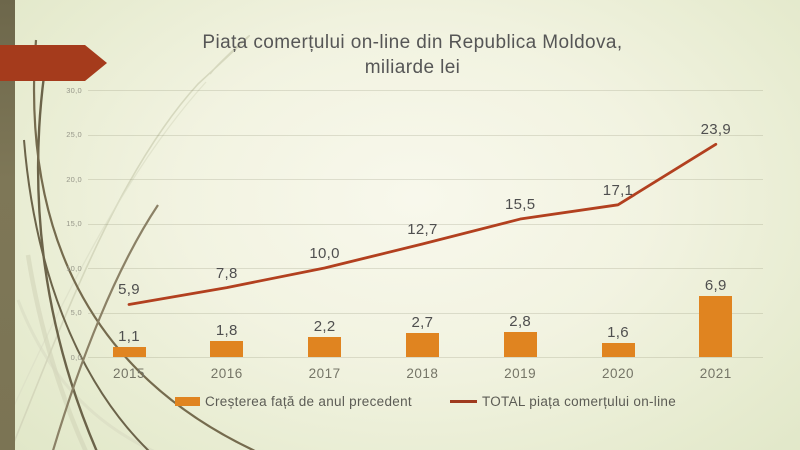 This screenshot has width=800, height=450. What do you see at coordinates (74, 134) in the screenshot?
I see `y-axis-tick-label: 25,0` at bounding box center [74, 134].